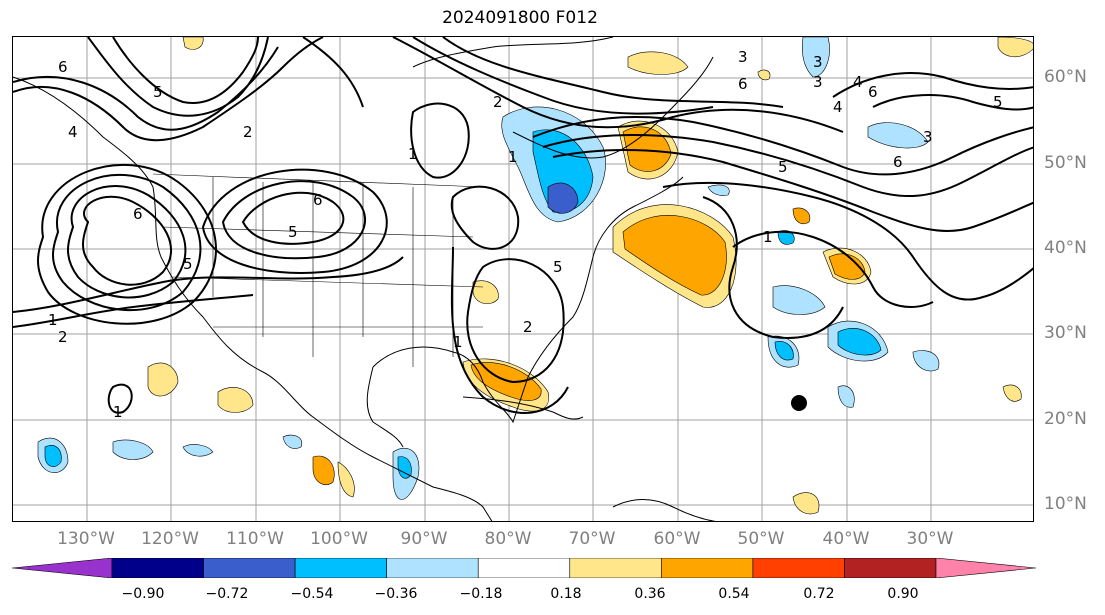 The image size is (1105, 615). I want to click on colorbar-tick-label: −0.36, so click(396, 594).